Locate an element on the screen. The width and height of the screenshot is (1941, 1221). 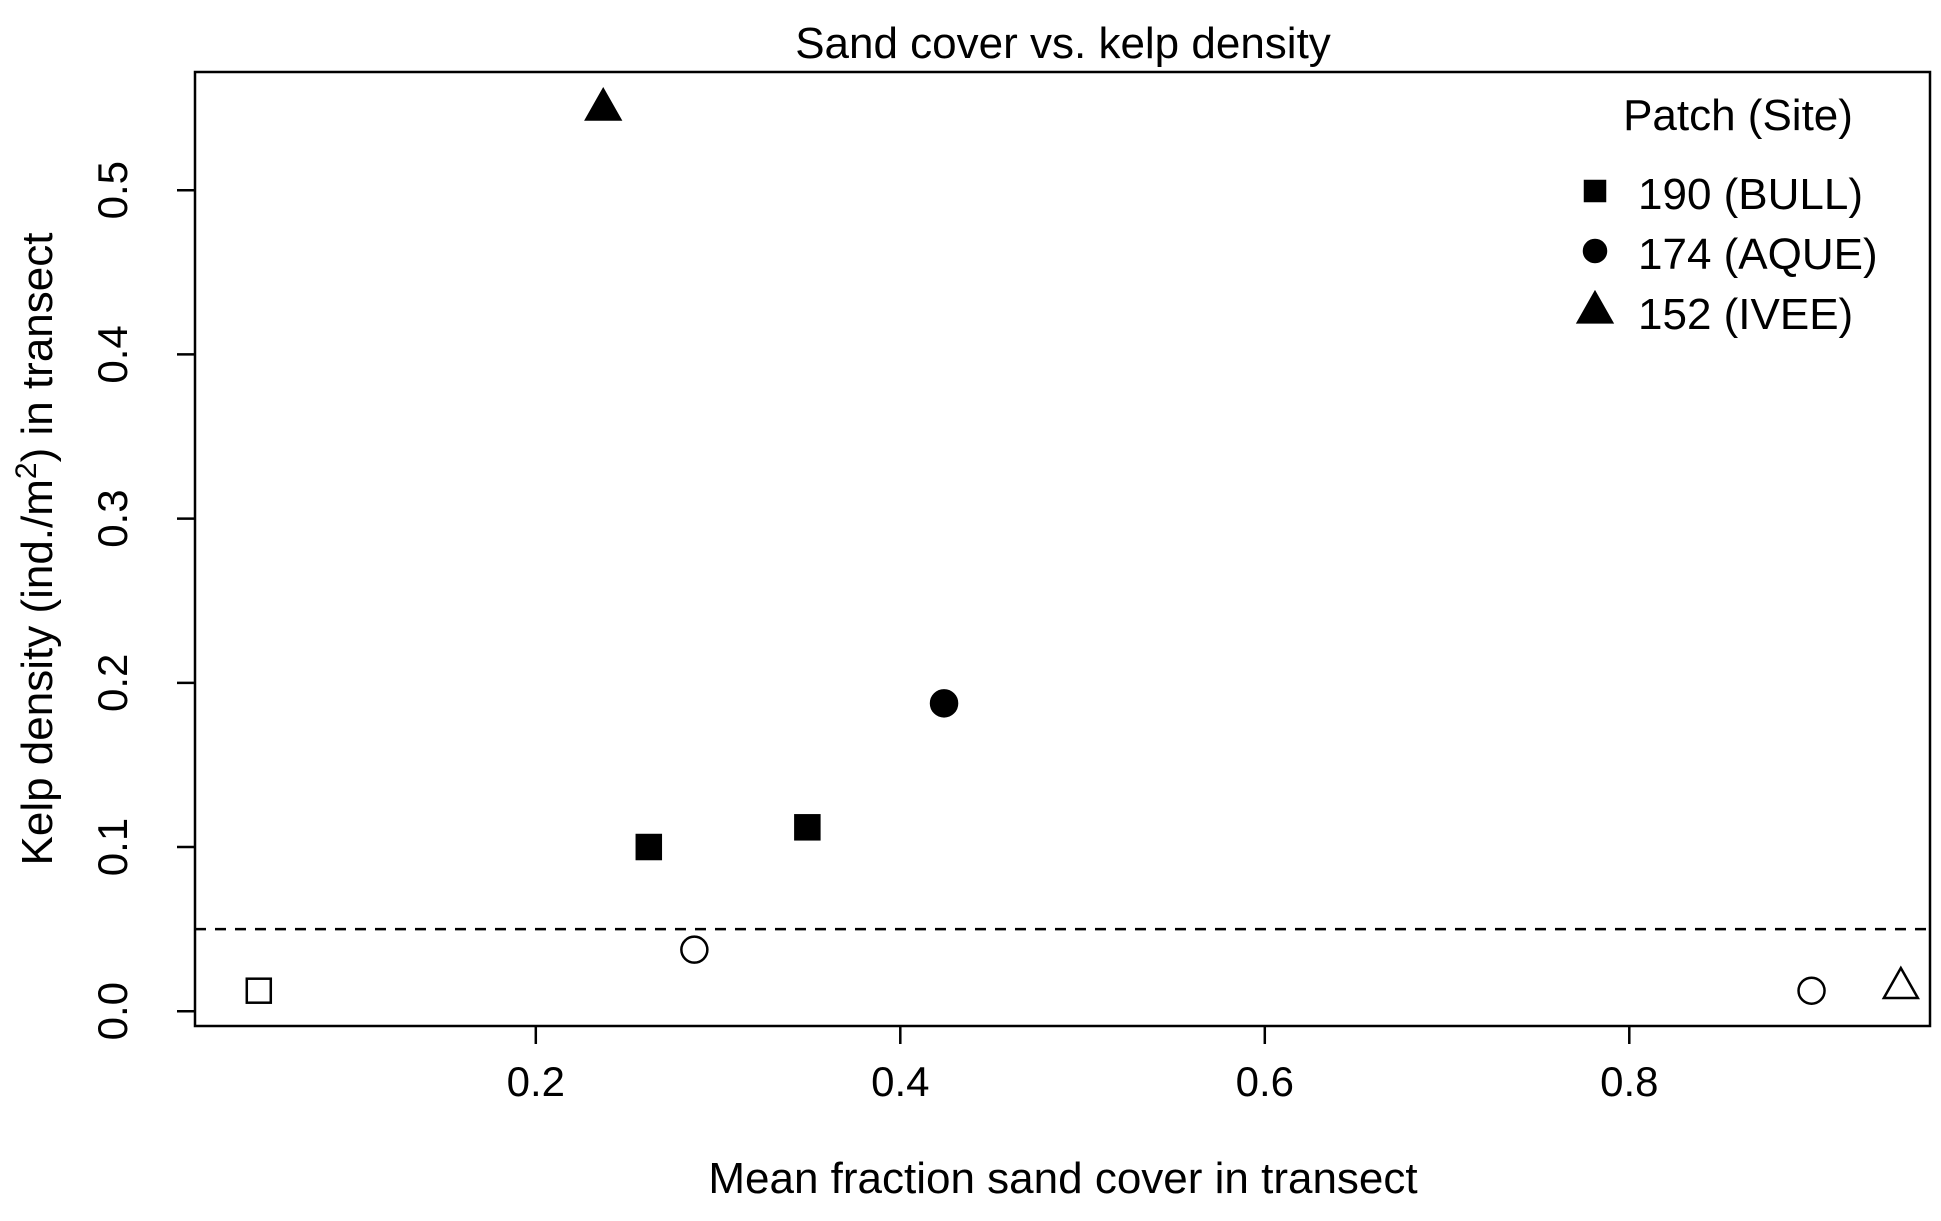
legend-marker-triangle is located at coordinates (1595, 306).